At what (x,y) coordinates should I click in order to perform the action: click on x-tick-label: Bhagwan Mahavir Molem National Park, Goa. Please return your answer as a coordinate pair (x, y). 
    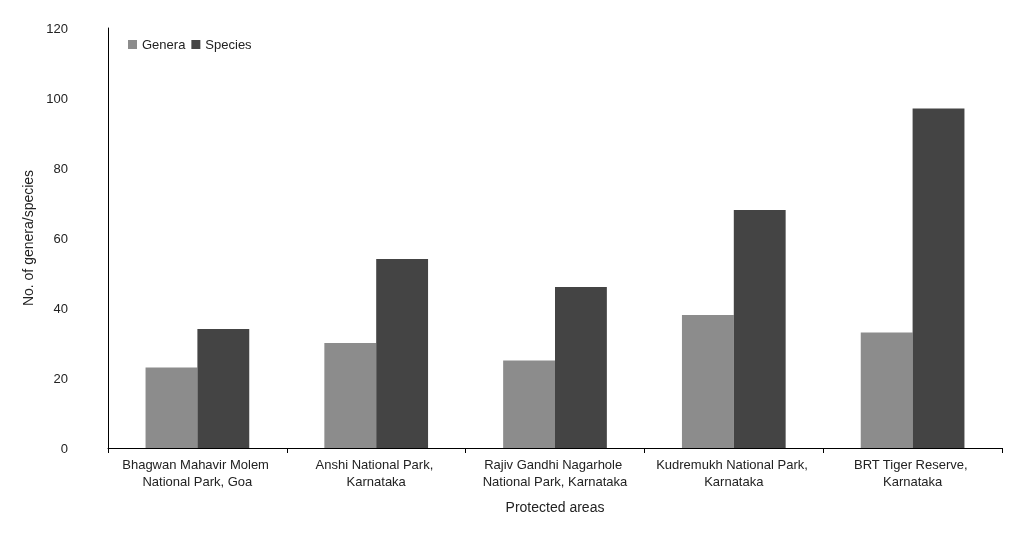
    Looking at the image, I should click on (197, 473).